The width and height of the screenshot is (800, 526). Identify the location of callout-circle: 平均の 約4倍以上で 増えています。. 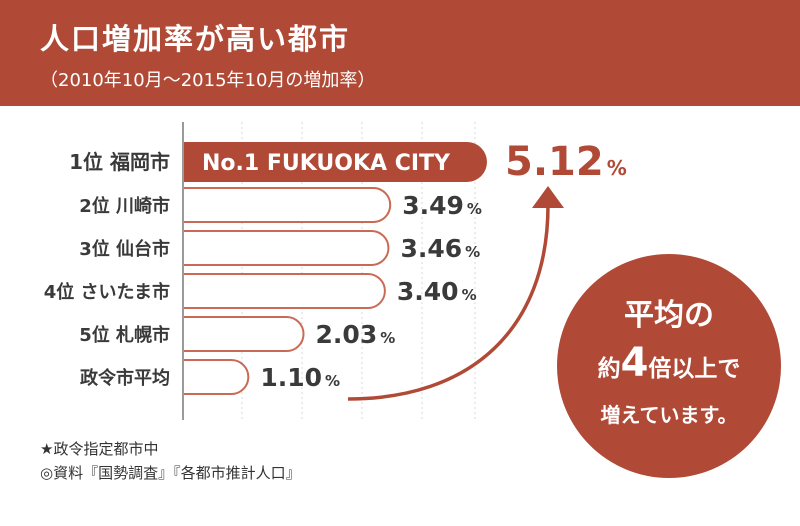
(669, 366).